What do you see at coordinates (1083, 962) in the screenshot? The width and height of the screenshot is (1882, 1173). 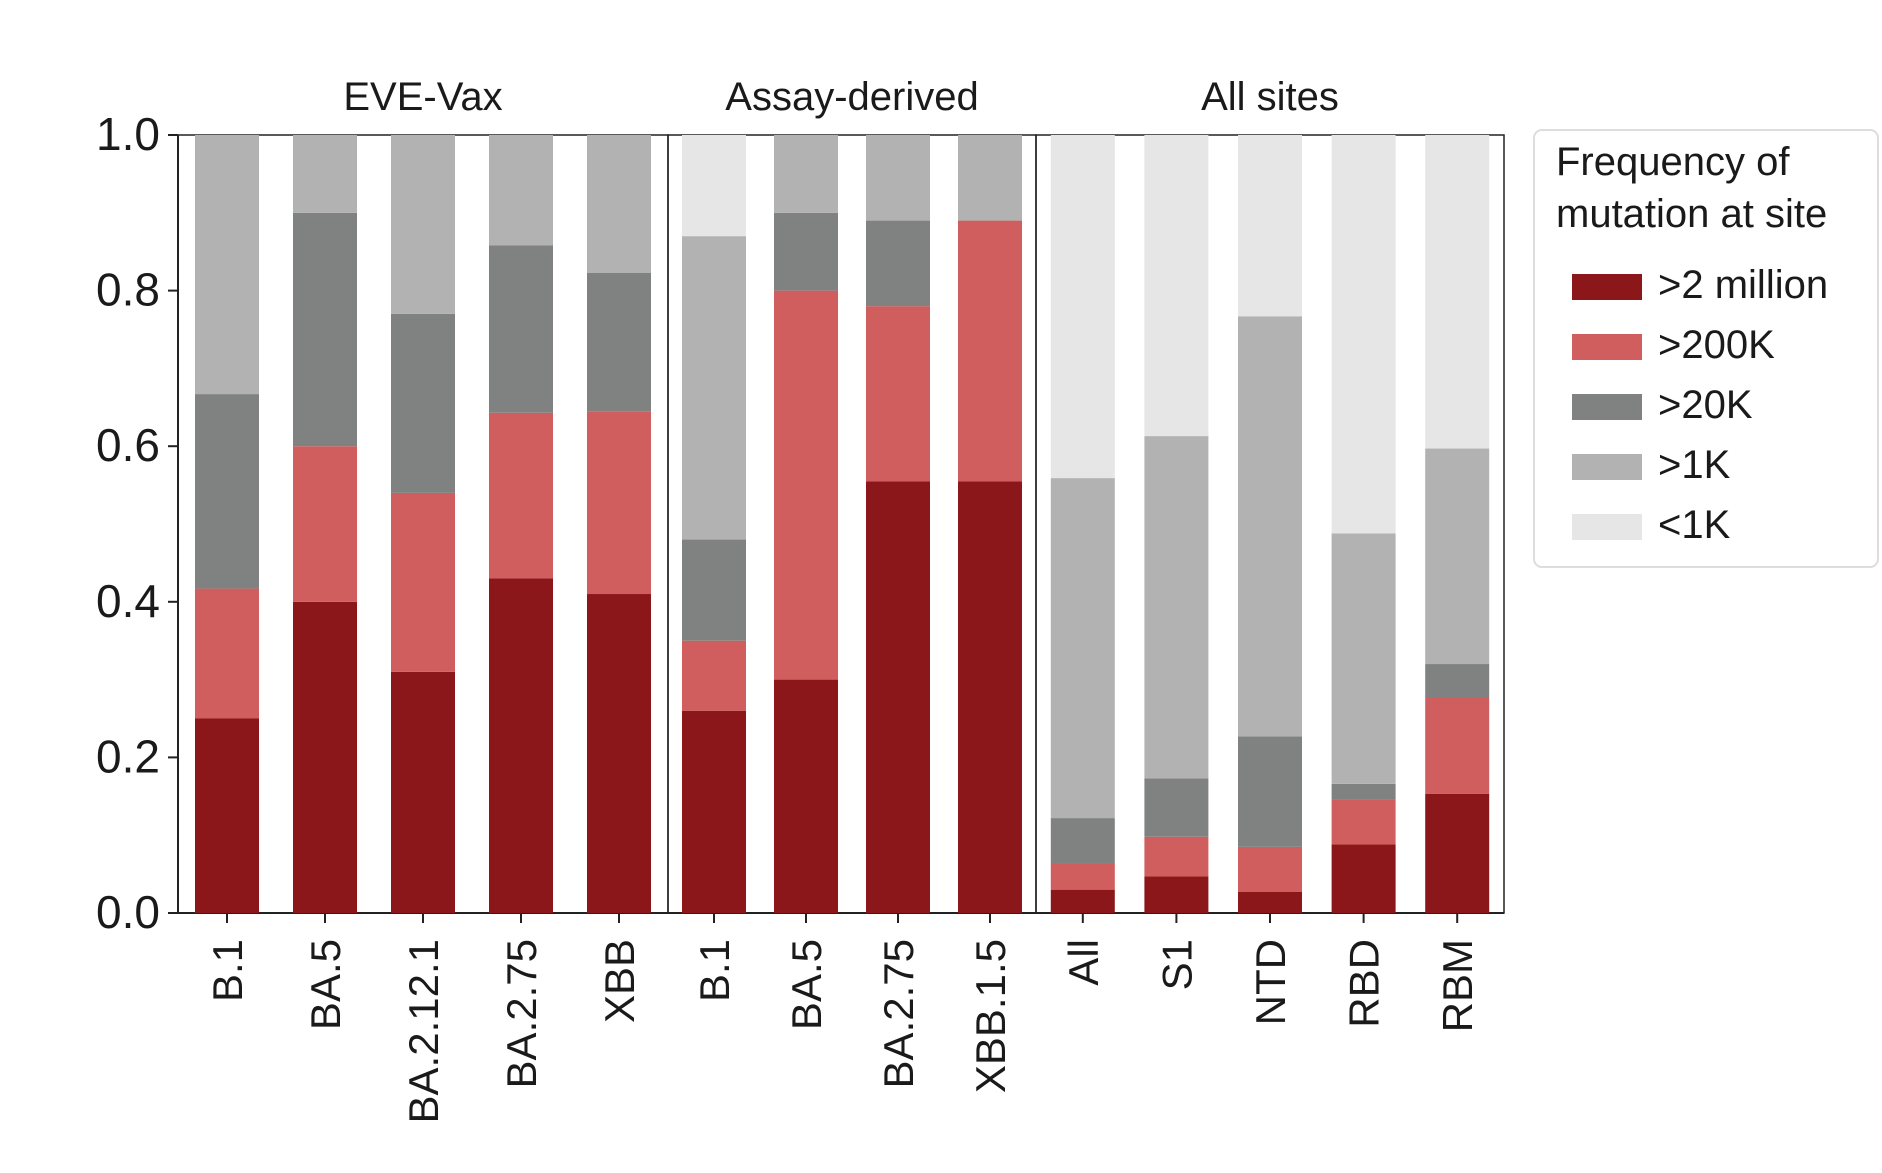 I see `x-tick-label: All` at bounding box center [1083, 962].